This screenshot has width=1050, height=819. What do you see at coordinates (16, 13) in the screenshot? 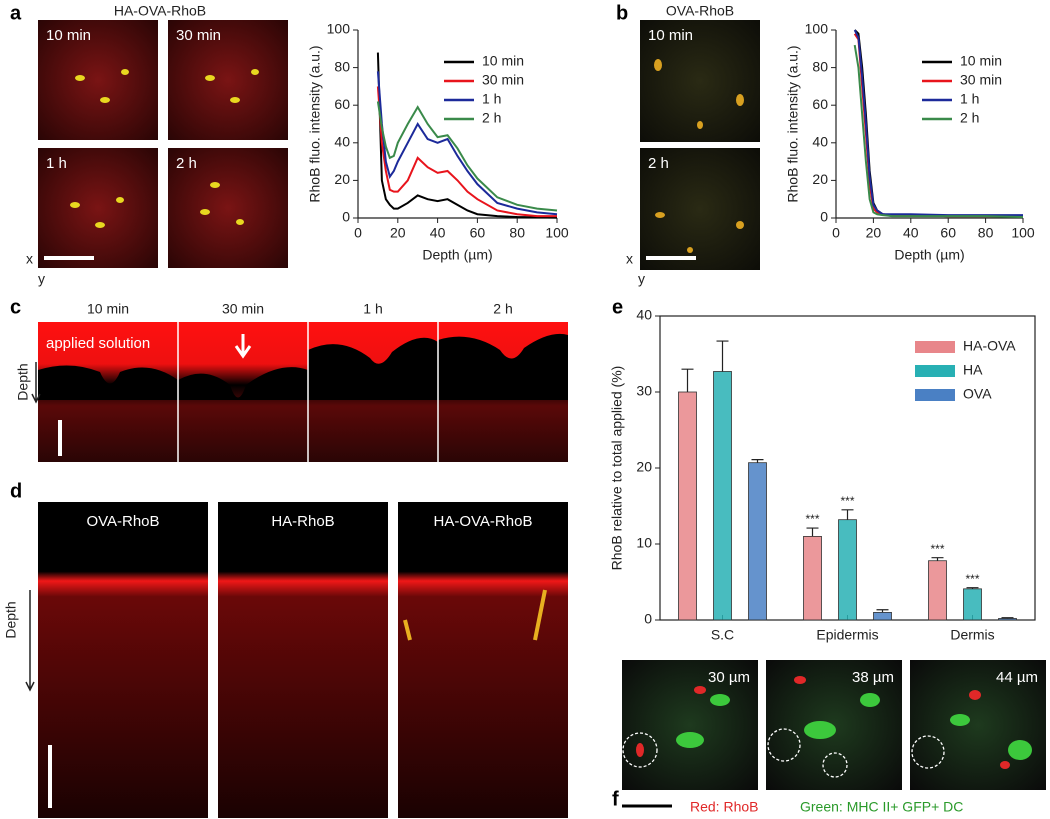
I see `panel-label: a` at bounding box center [16, 13].